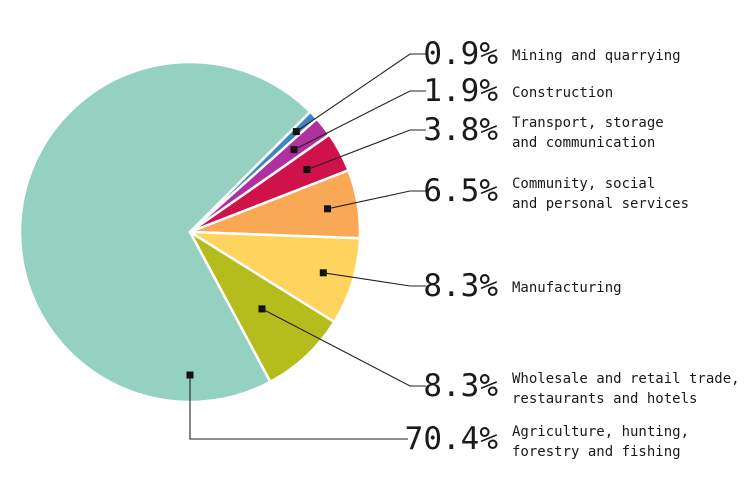 This screenshot has width=750, height=484. What do you see at coordinates (583, 184) in the screenshot?
I see `slice-label-community-social-and-personal-services-line-1: Community, social` at bounding box center [583, 184].